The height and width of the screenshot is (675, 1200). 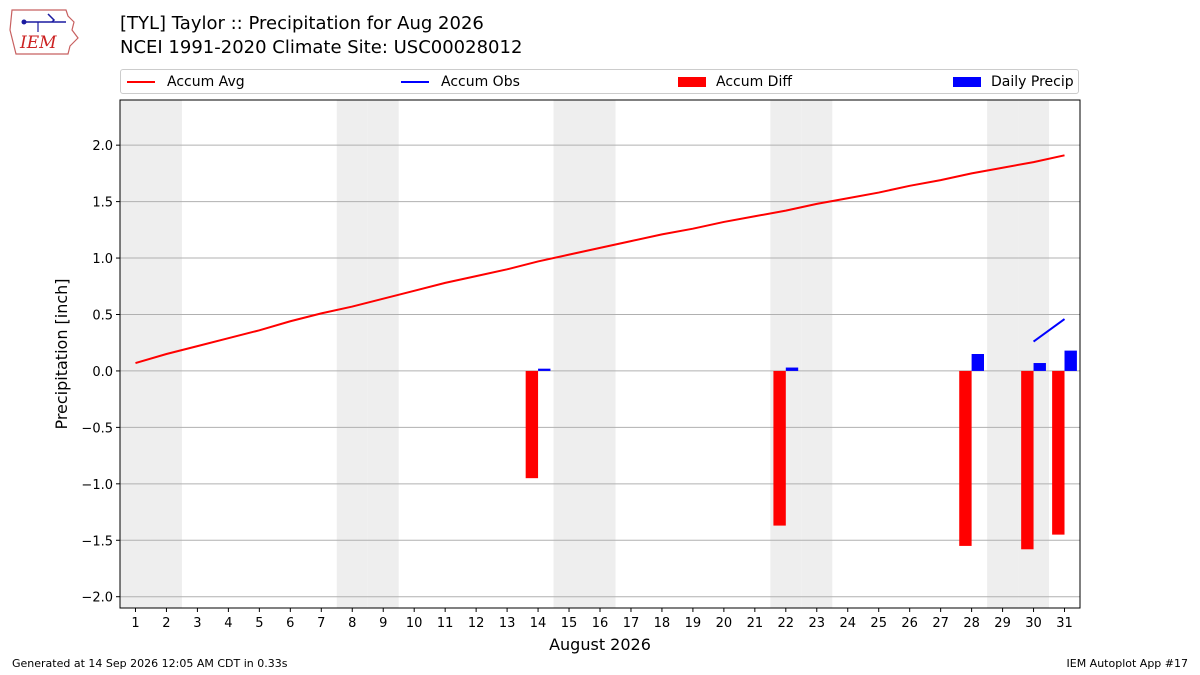 What do you see at coordinates (1064, 623) in the screenshot?
I see `x-tick-label: 31` at bounding box center [1064, 623].